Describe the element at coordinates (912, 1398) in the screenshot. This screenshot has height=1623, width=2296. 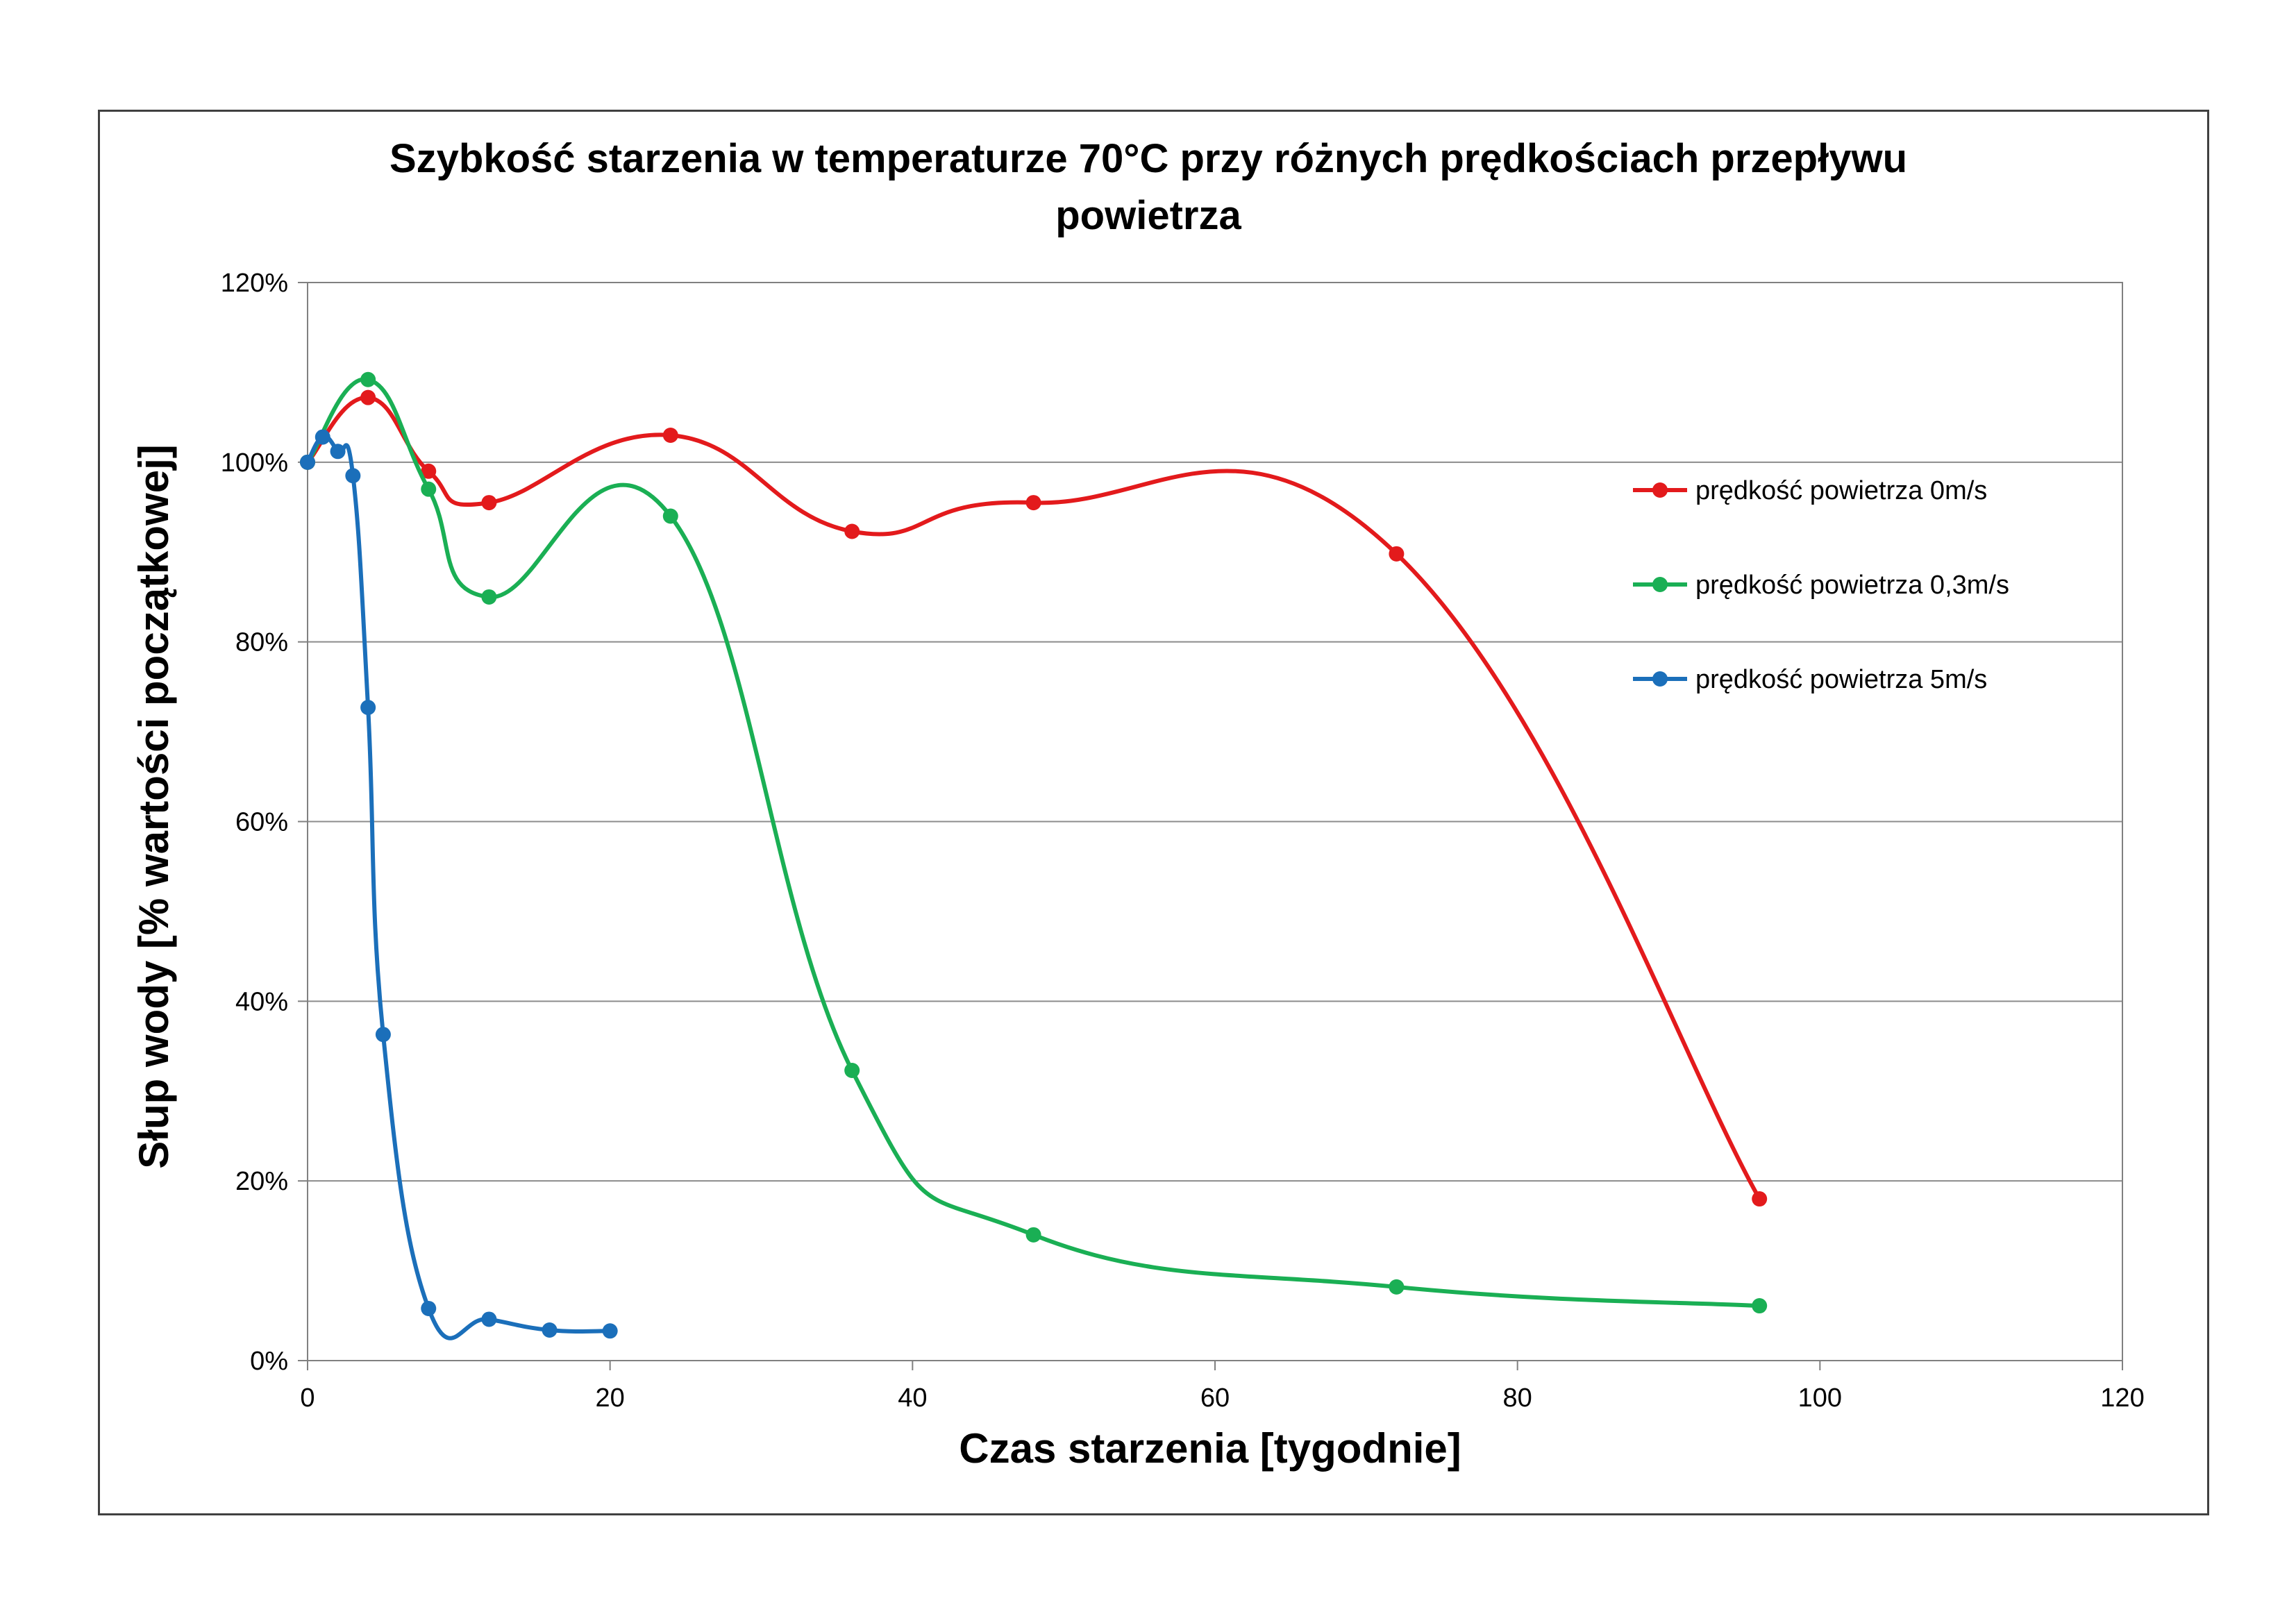
I see `x-tick-label: 40` at that location.